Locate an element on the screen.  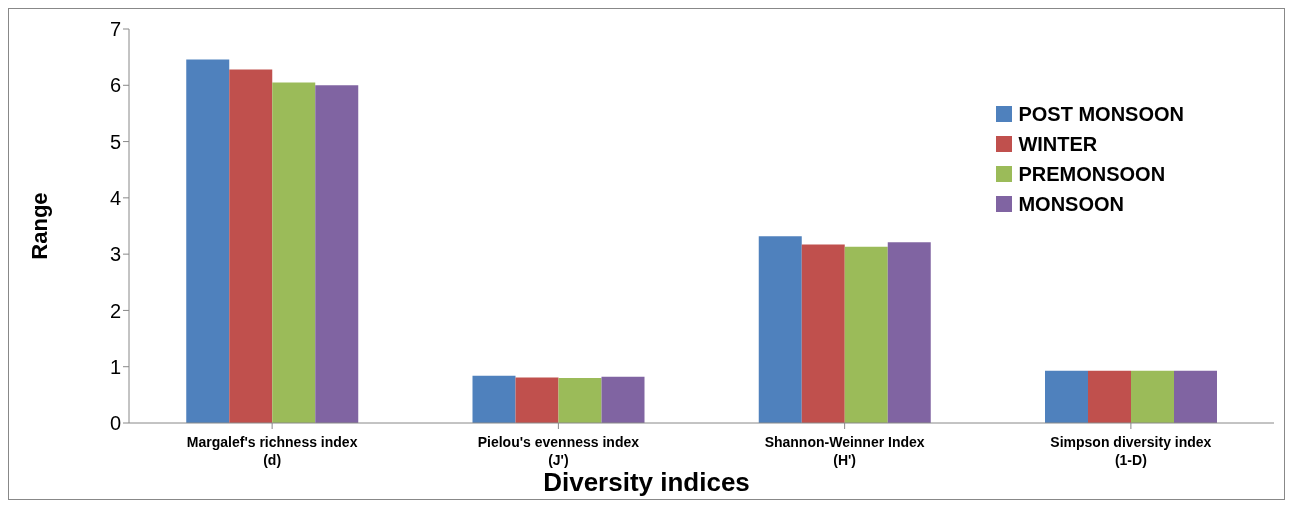
y-tick-label: 2 is located at coordinates (115, 310).